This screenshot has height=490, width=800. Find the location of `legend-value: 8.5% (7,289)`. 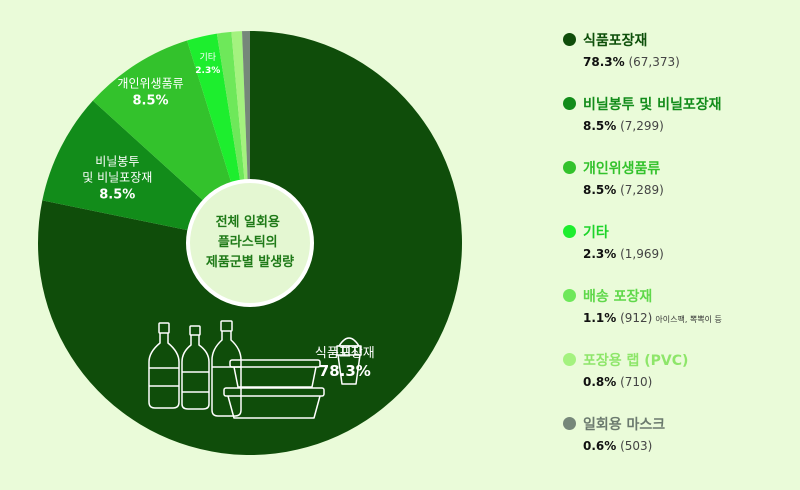

legend-value: 8.5% (7,289) is located at coordinates (623, 190).